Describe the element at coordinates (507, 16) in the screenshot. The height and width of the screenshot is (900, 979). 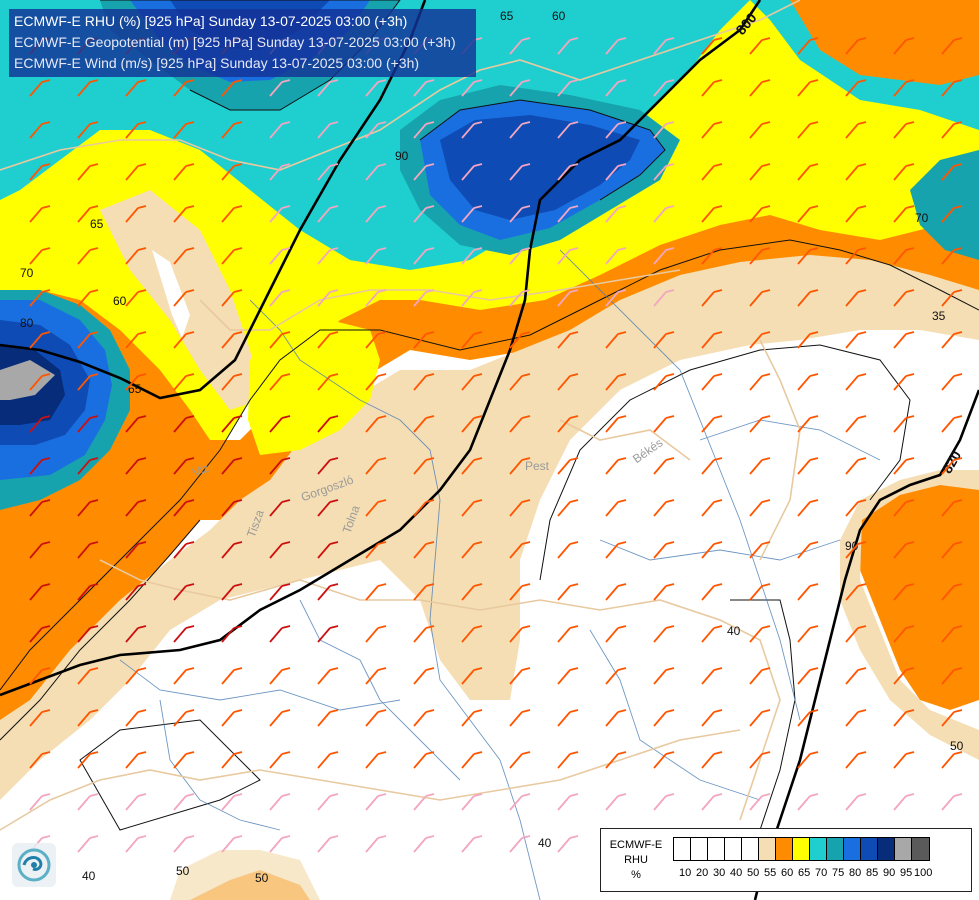
I see `rhu-label: 65` at that location.